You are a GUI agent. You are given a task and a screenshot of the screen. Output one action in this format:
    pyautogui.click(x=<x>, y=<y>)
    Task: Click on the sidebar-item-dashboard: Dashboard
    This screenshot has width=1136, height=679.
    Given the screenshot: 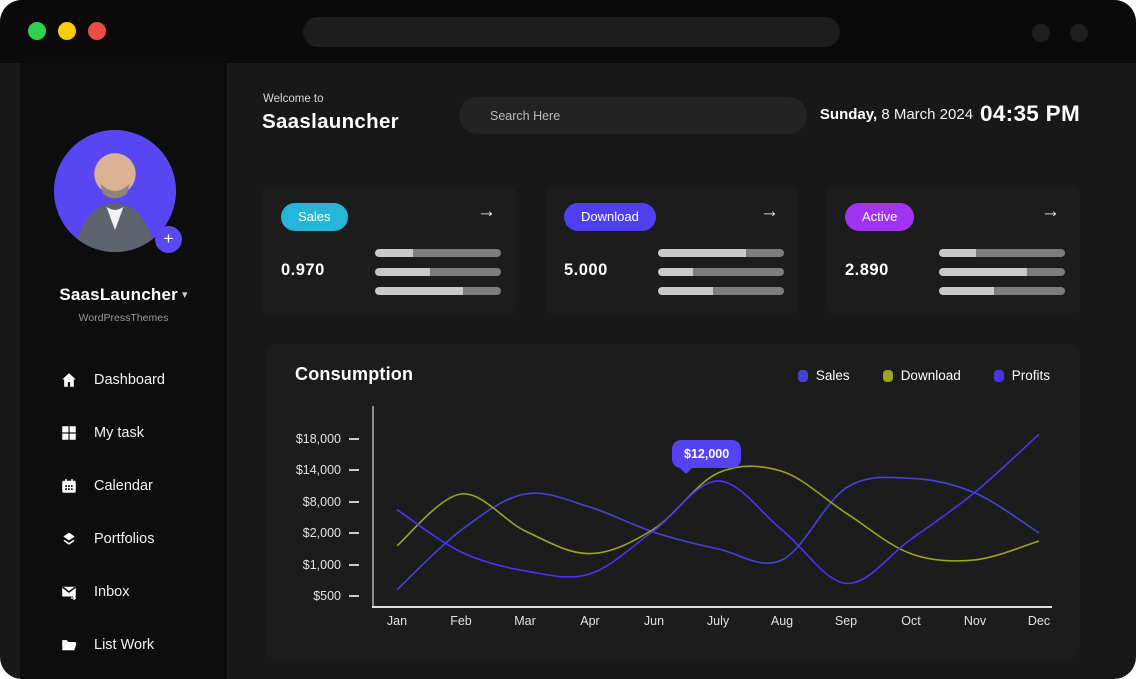 What is the action you would take?
    pyautogui.click(x=112, y=379)
    